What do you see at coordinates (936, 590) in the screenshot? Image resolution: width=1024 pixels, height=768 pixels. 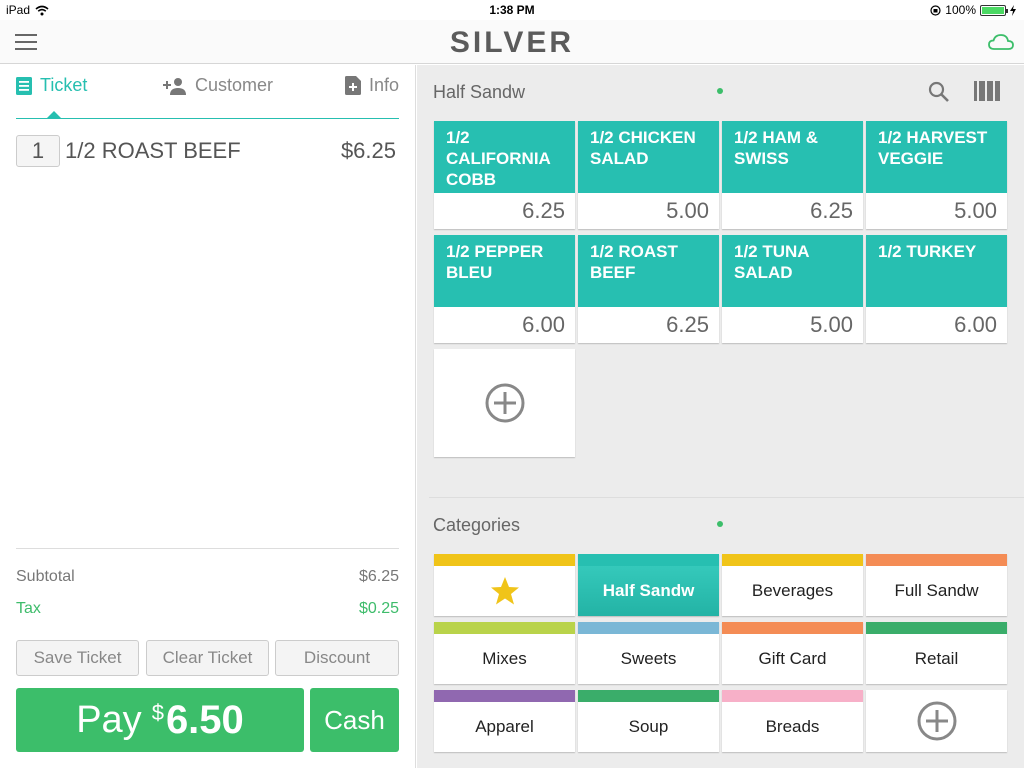 I see `category-label: Full Sandw` at bounding box center [936, 590].